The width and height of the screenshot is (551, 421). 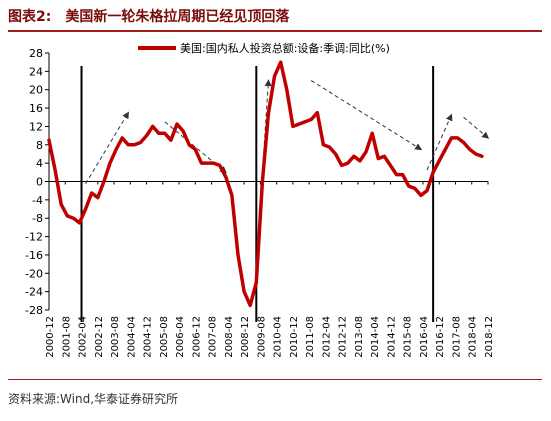 I want to click on y-tick-label: 16, so click(x=36, y=108).